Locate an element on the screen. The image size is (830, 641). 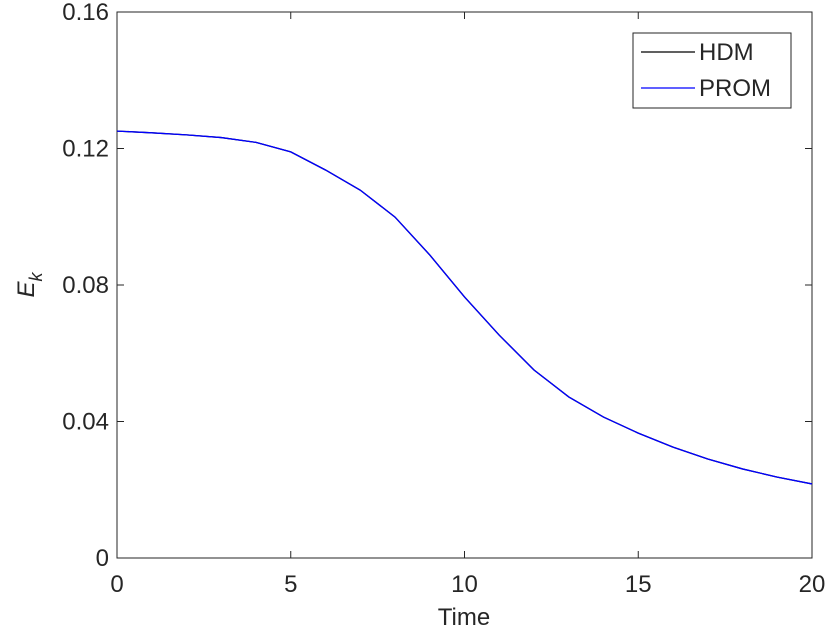
x-tick-label: 10 is located at coordinates (464, 584).